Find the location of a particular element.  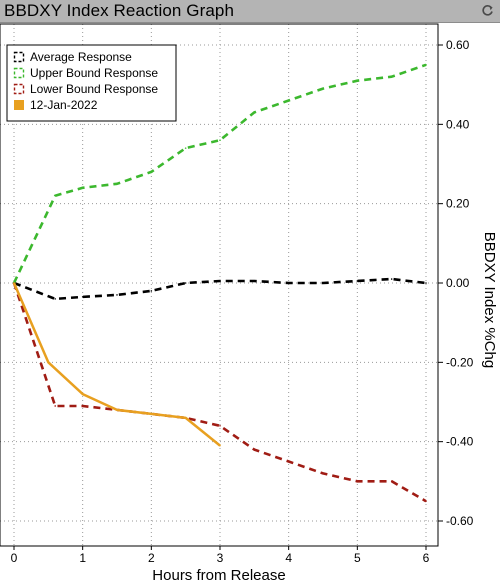

y-tick-label-0.20: 0.20 is located at coordinates (458, 204).